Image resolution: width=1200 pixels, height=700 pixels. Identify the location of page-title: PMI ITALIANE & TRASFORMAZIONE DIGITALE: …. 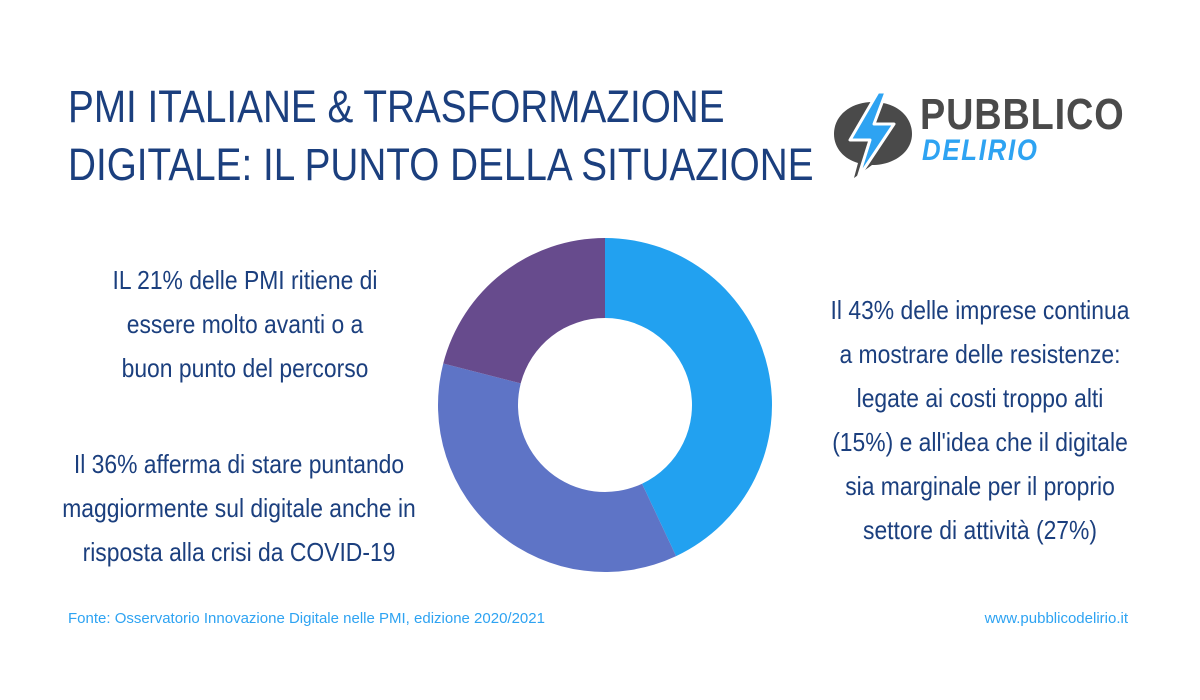
(441, 136).